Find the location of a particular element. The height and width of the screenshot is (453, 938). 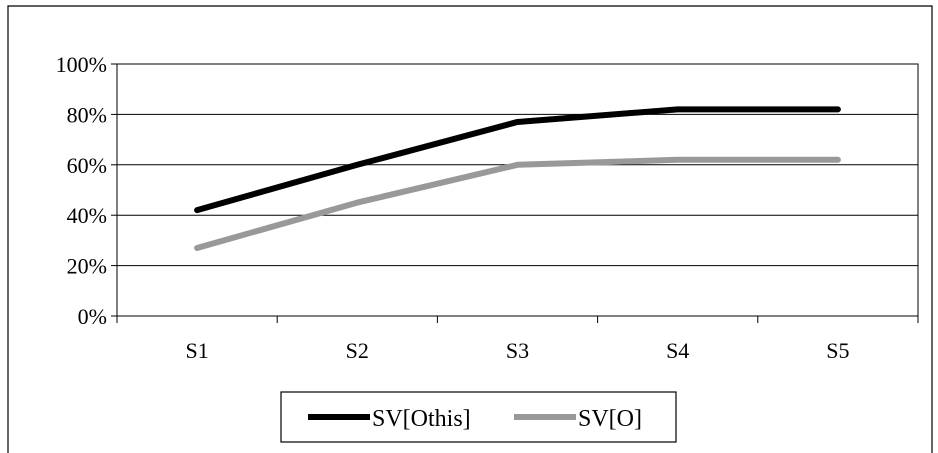

legend-box is located at coordinates (478, 417).